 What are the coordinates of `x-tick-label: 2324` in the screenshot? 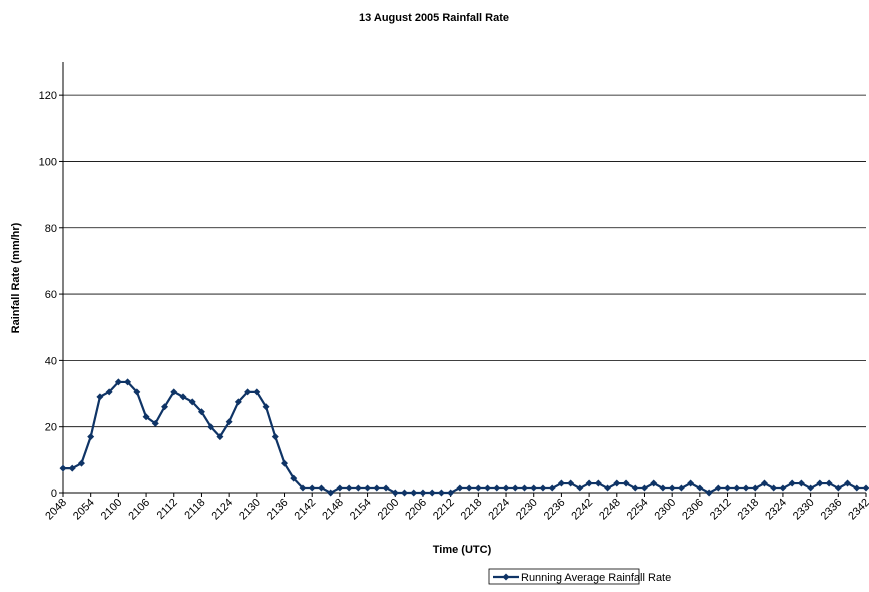 It's located at (776, 510).